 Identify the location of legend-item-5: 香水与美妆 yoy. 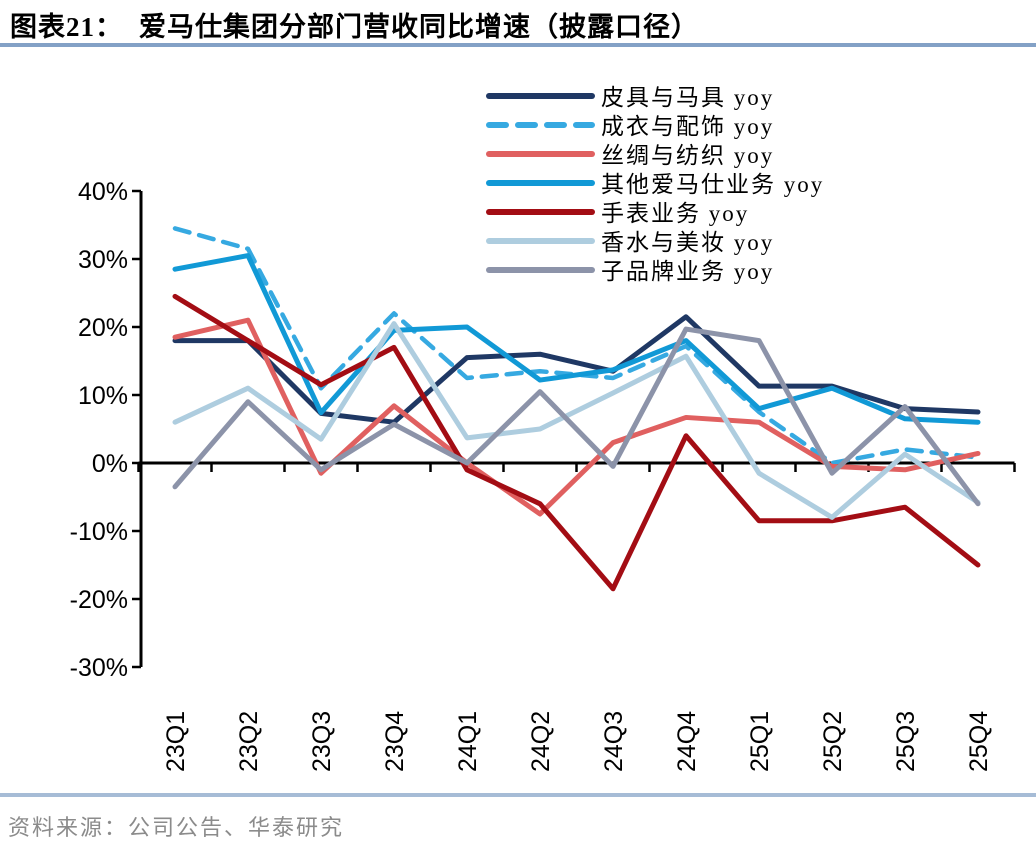
(630, 242).